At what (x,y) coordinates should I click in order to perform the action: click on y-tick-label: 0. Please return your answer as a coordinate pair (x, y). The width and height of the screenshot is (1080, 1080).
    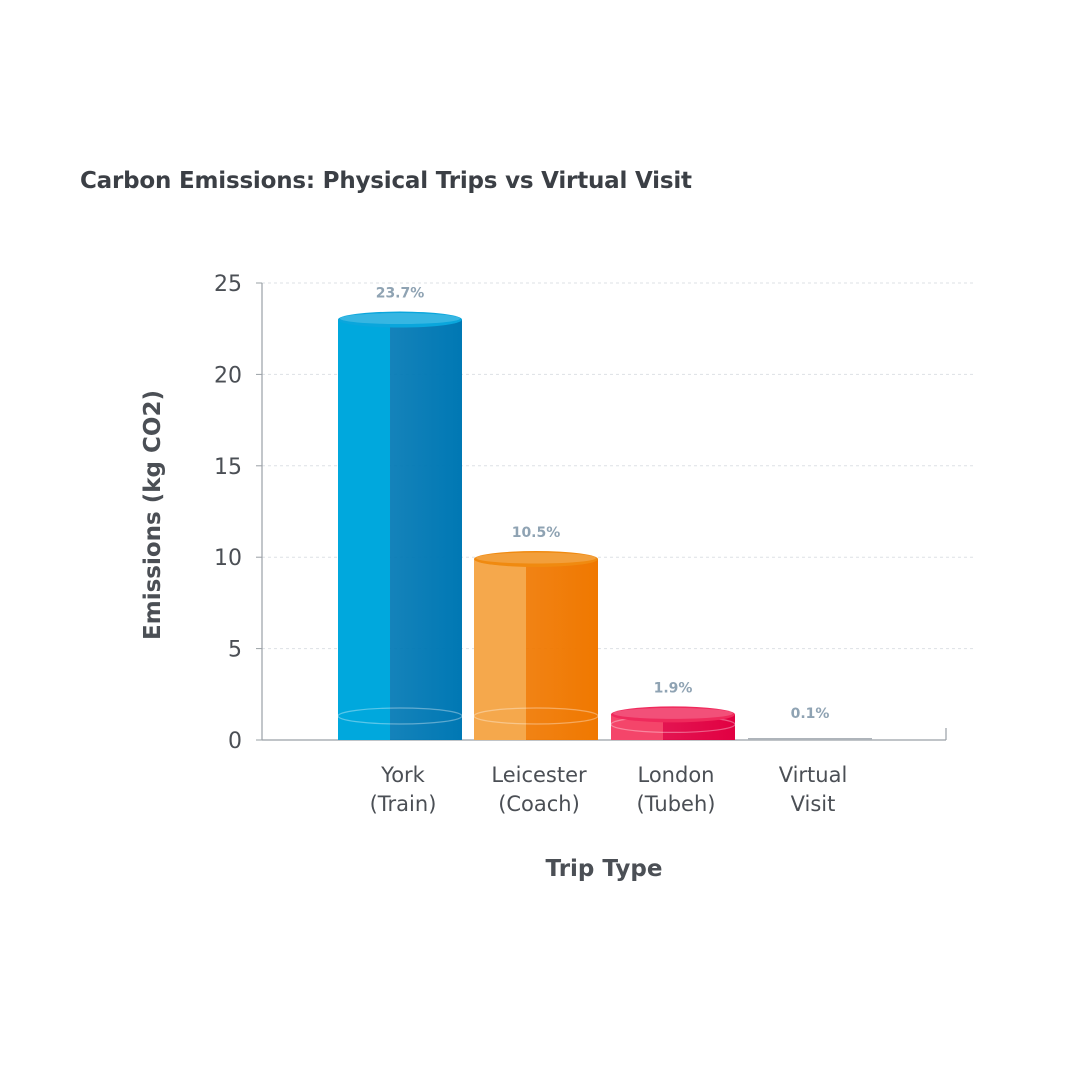
    Looking at the image, I should click on (235, 741).